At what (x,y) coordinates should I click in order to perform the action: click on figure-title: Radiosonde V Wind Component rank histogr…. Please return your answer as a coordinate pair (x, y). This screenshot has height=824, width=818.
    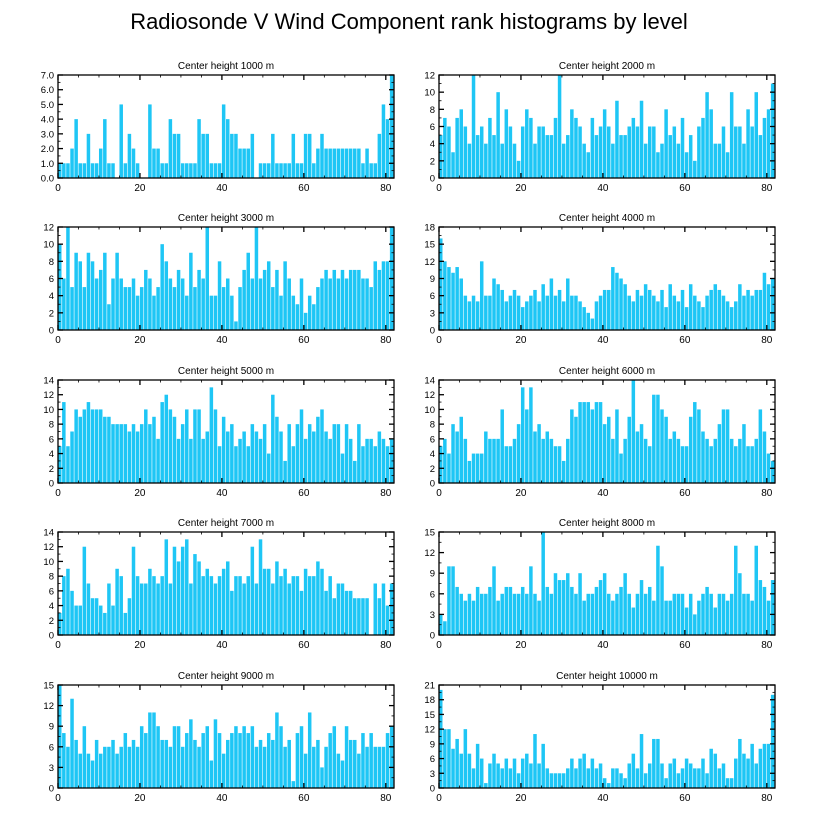
    Looking at the image, I should click on (409, 21).